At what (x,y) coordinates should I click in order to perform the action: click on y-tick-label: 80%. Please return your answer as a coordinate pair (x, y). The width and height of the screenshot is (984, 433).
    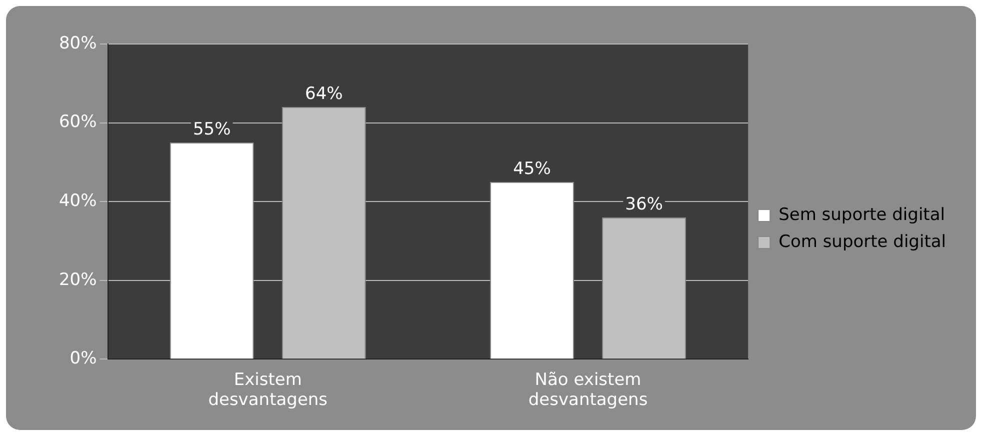
    Looking at the image, I should click on (77, 43).